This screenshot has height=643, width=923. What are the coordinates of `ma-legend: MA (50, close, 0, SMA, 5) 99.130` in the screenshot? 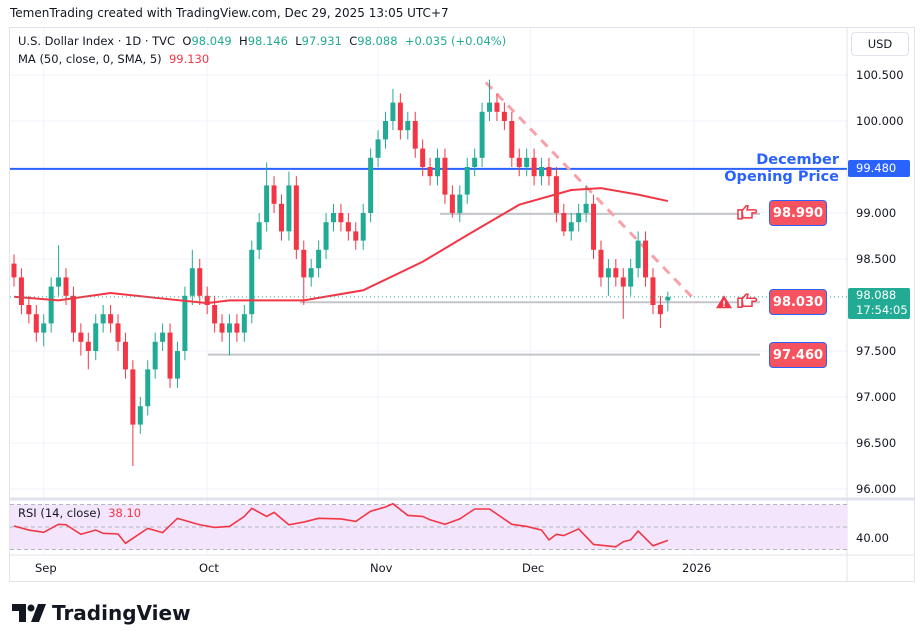 It's located at (113, 59).